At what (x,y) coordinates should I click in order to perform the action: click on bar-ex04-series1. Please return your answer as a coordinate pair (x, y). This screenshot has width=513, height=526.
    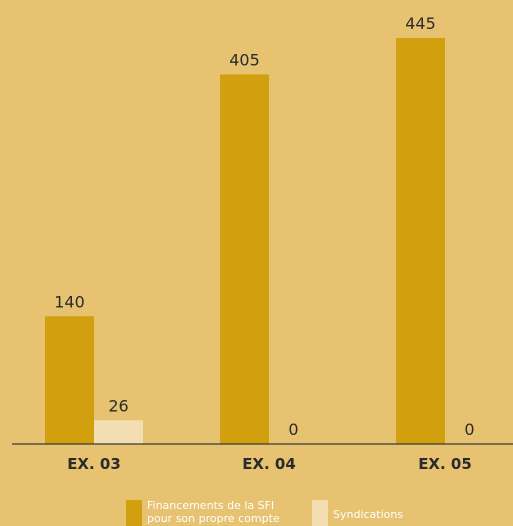
    Looking at the image, I should click on (244, 259).